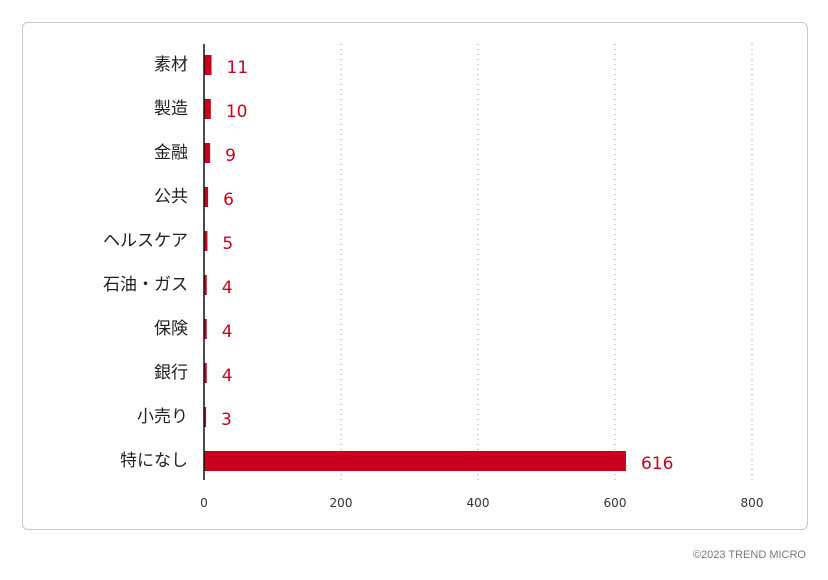 This screenshot has height=580, width=828. What do you see at coordinates (154, 461) in the screenshot?
I see `category-label-9: 特になし` at bounding box center [154, 461].